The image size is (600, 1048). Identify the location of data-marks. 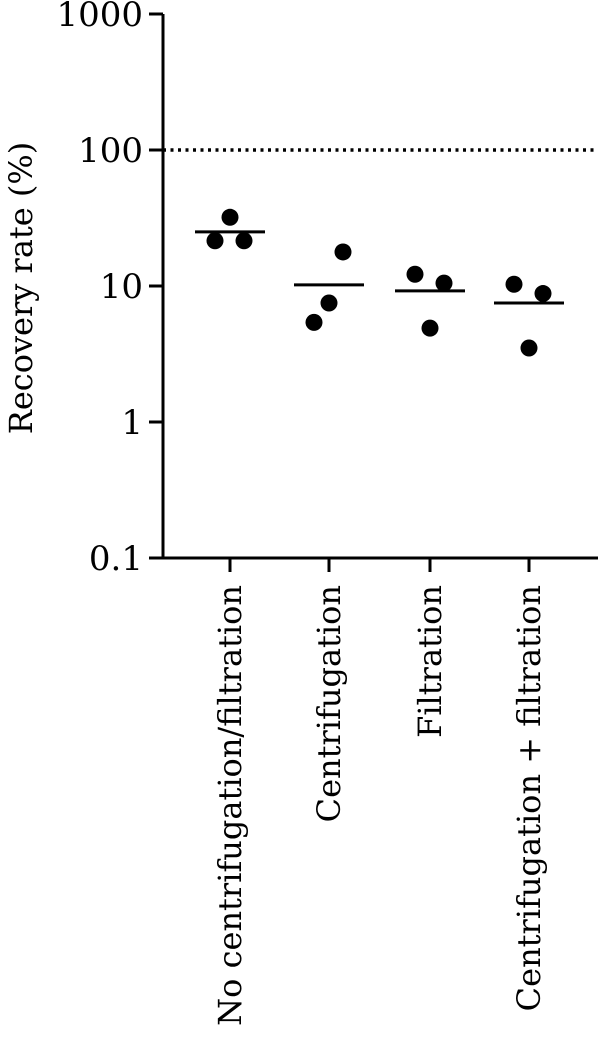
(379, 282).